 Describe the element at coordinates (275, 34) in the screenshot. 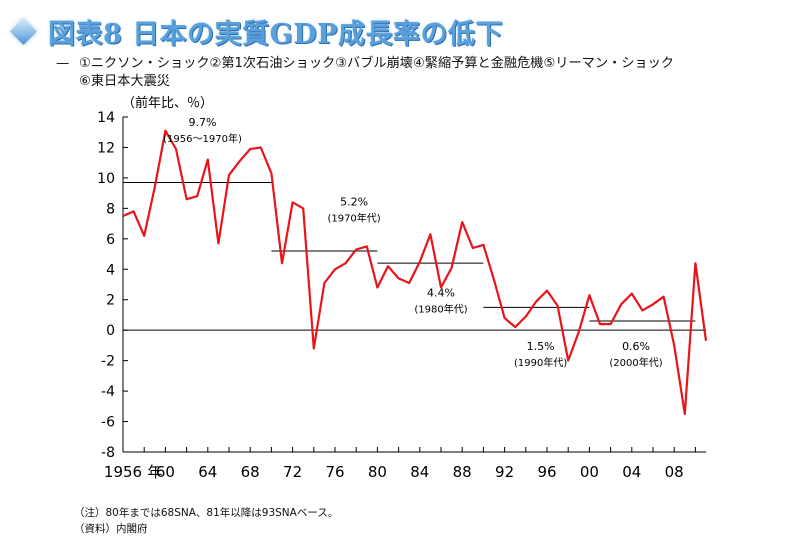

I see `chart-title: 図表8 日本の実質GDP成長率の低下` at that location.